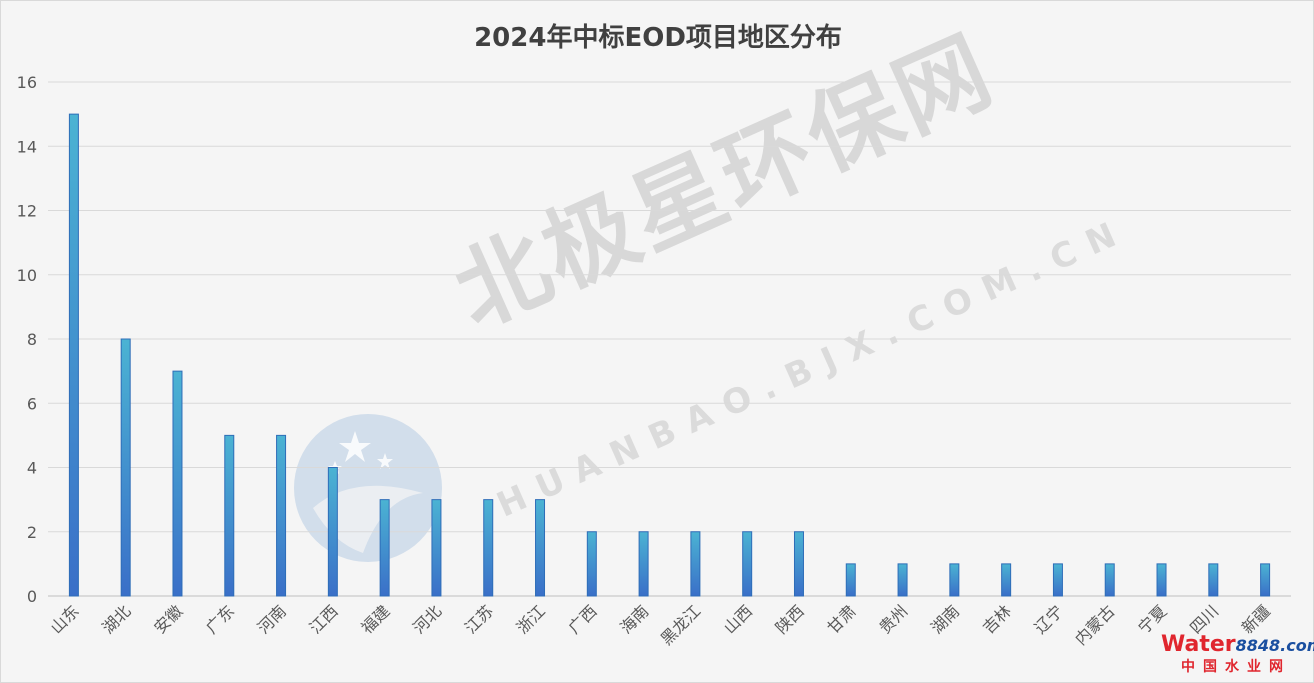 This screenshot has width=1314, height=683. What do you see at coordinates (32, 468) in the screenshot?
I see `y-tick-label: 4` at bounding box center [32, 468].